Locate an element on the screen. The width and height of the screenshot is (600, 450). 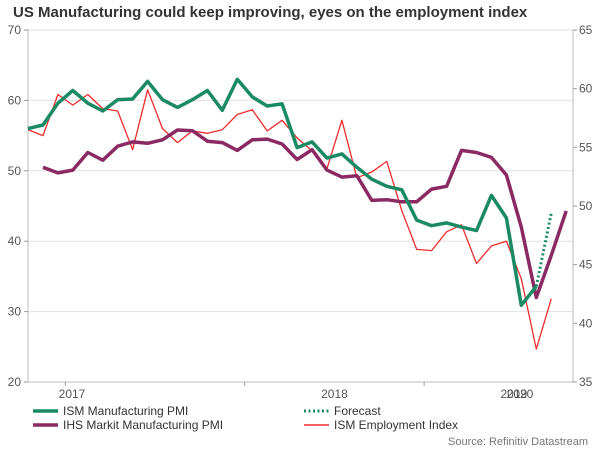
legend-label-forecast: Forecast is located at coordinates (357, 411).